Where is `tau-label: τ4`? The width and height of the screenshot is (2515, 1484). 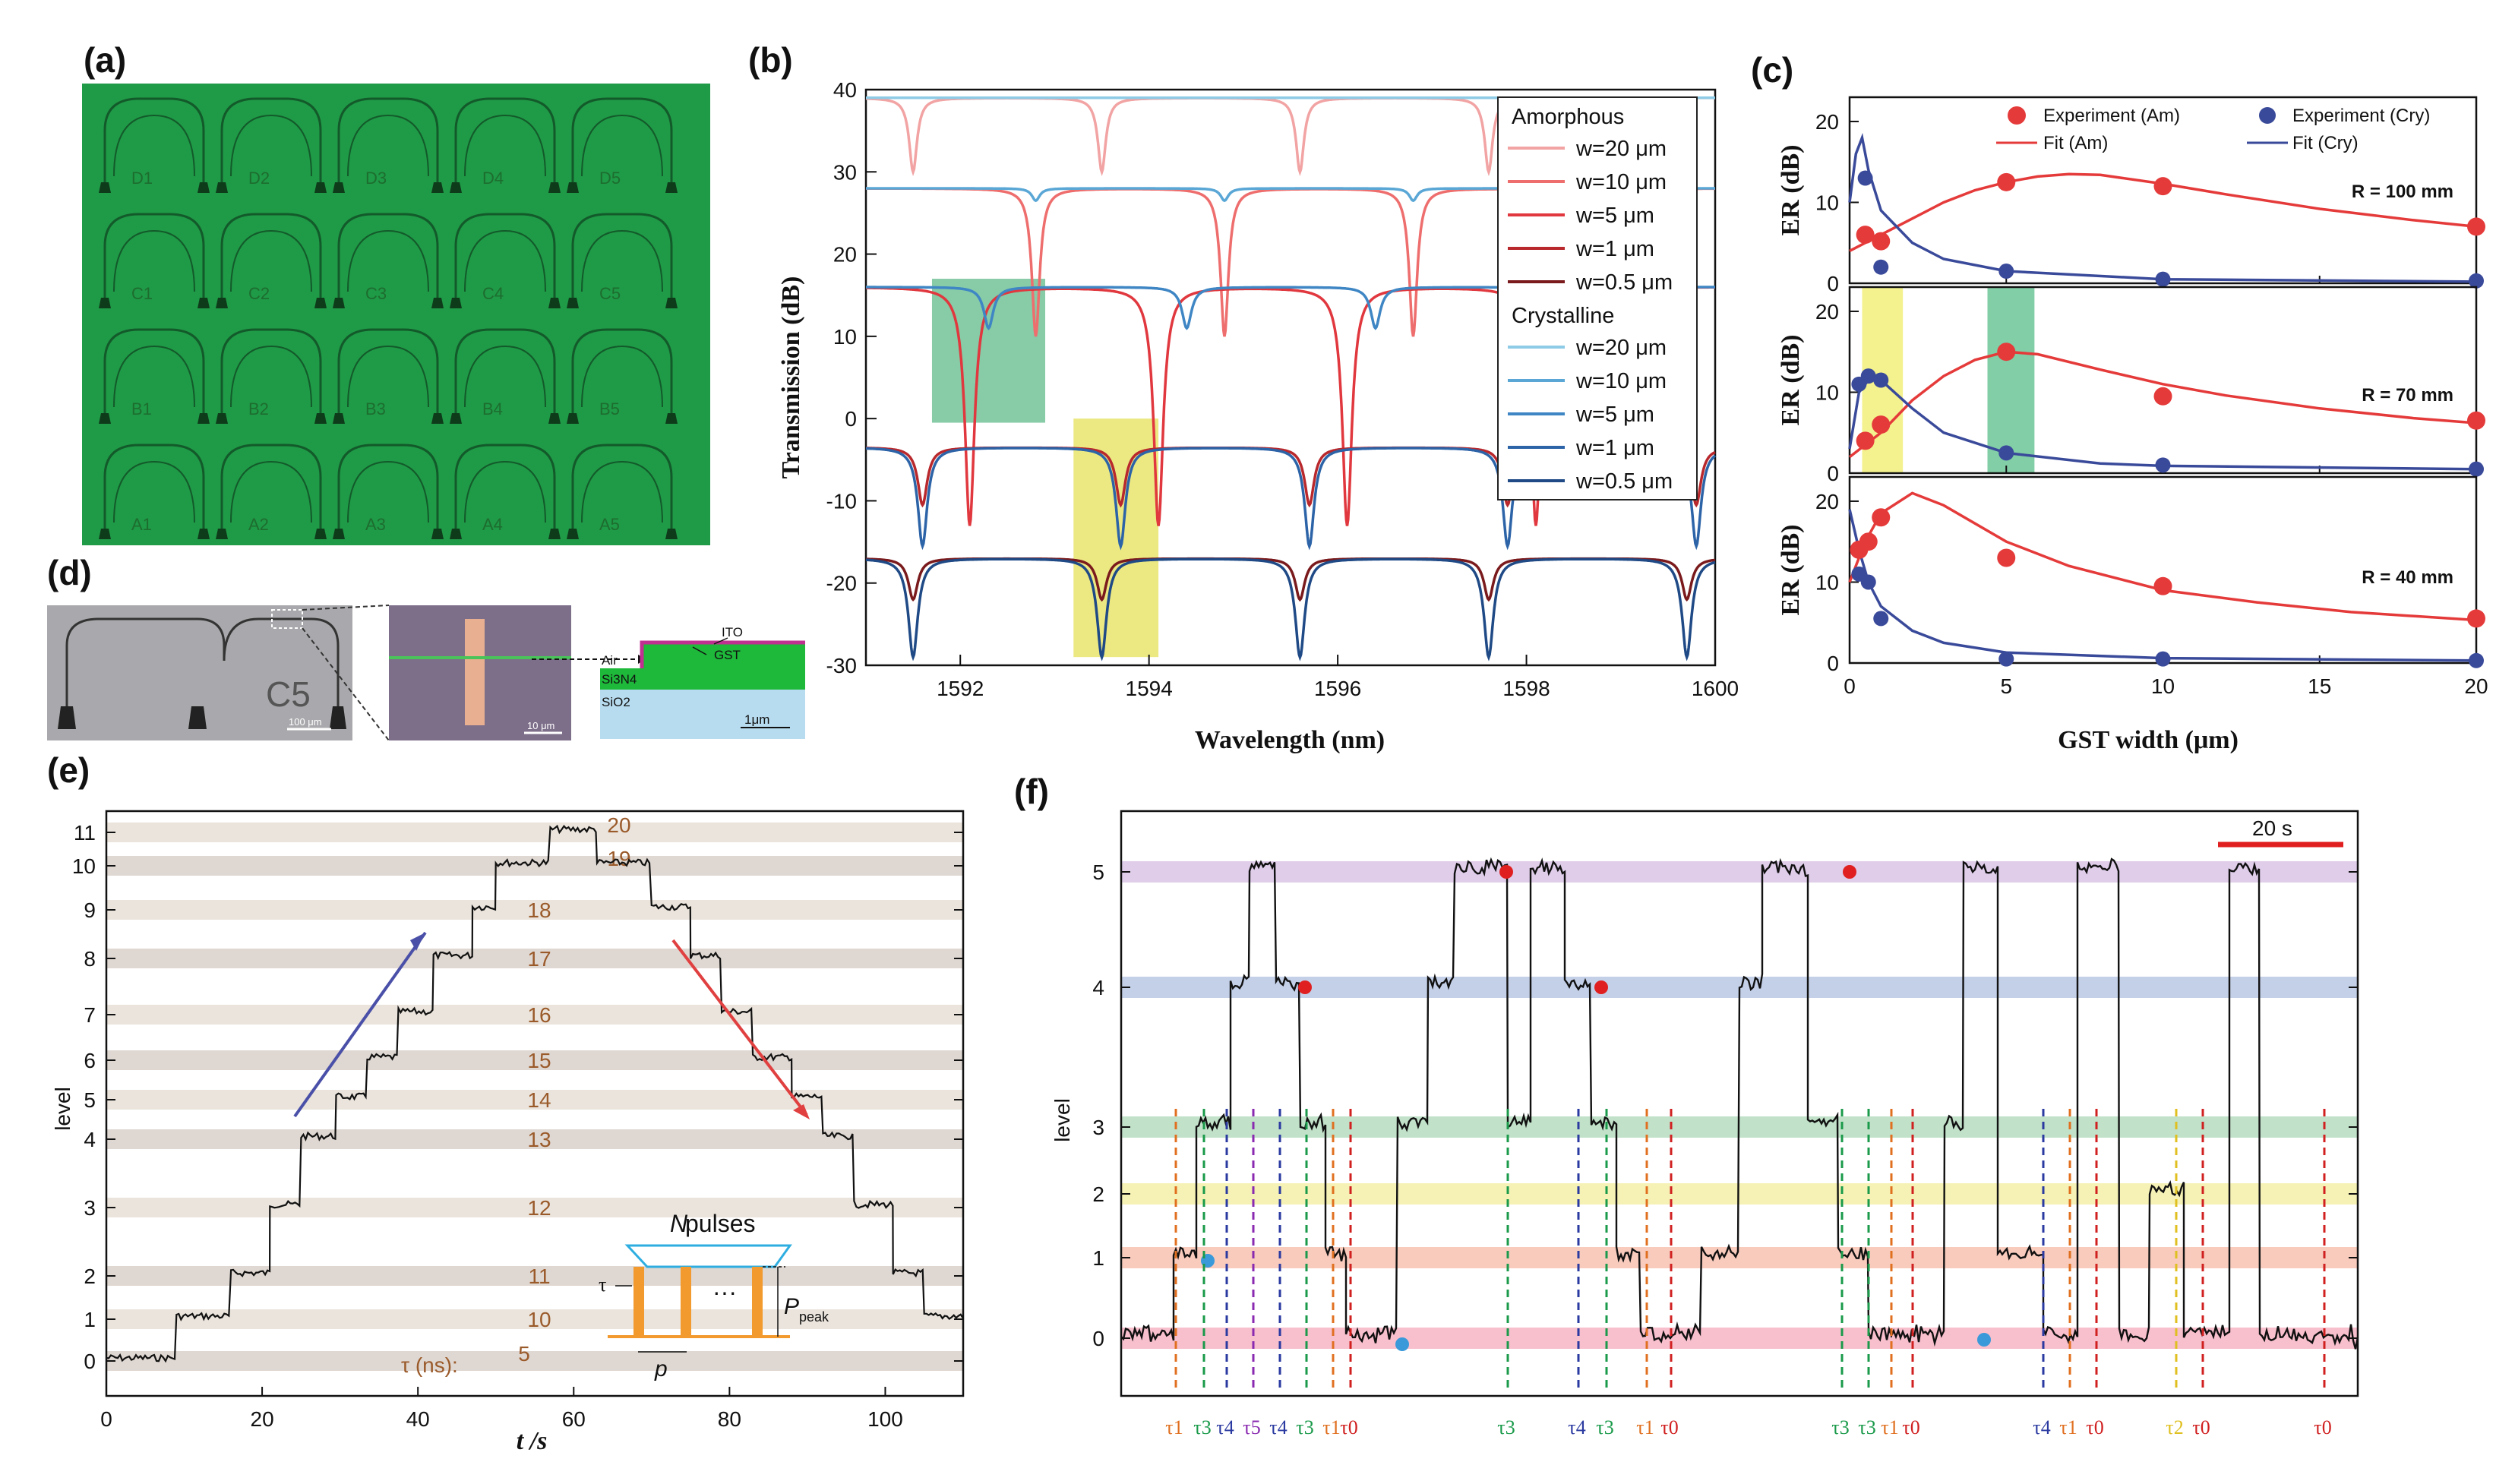
tau-label: τ4 is located at coordinates (1576, 1427).